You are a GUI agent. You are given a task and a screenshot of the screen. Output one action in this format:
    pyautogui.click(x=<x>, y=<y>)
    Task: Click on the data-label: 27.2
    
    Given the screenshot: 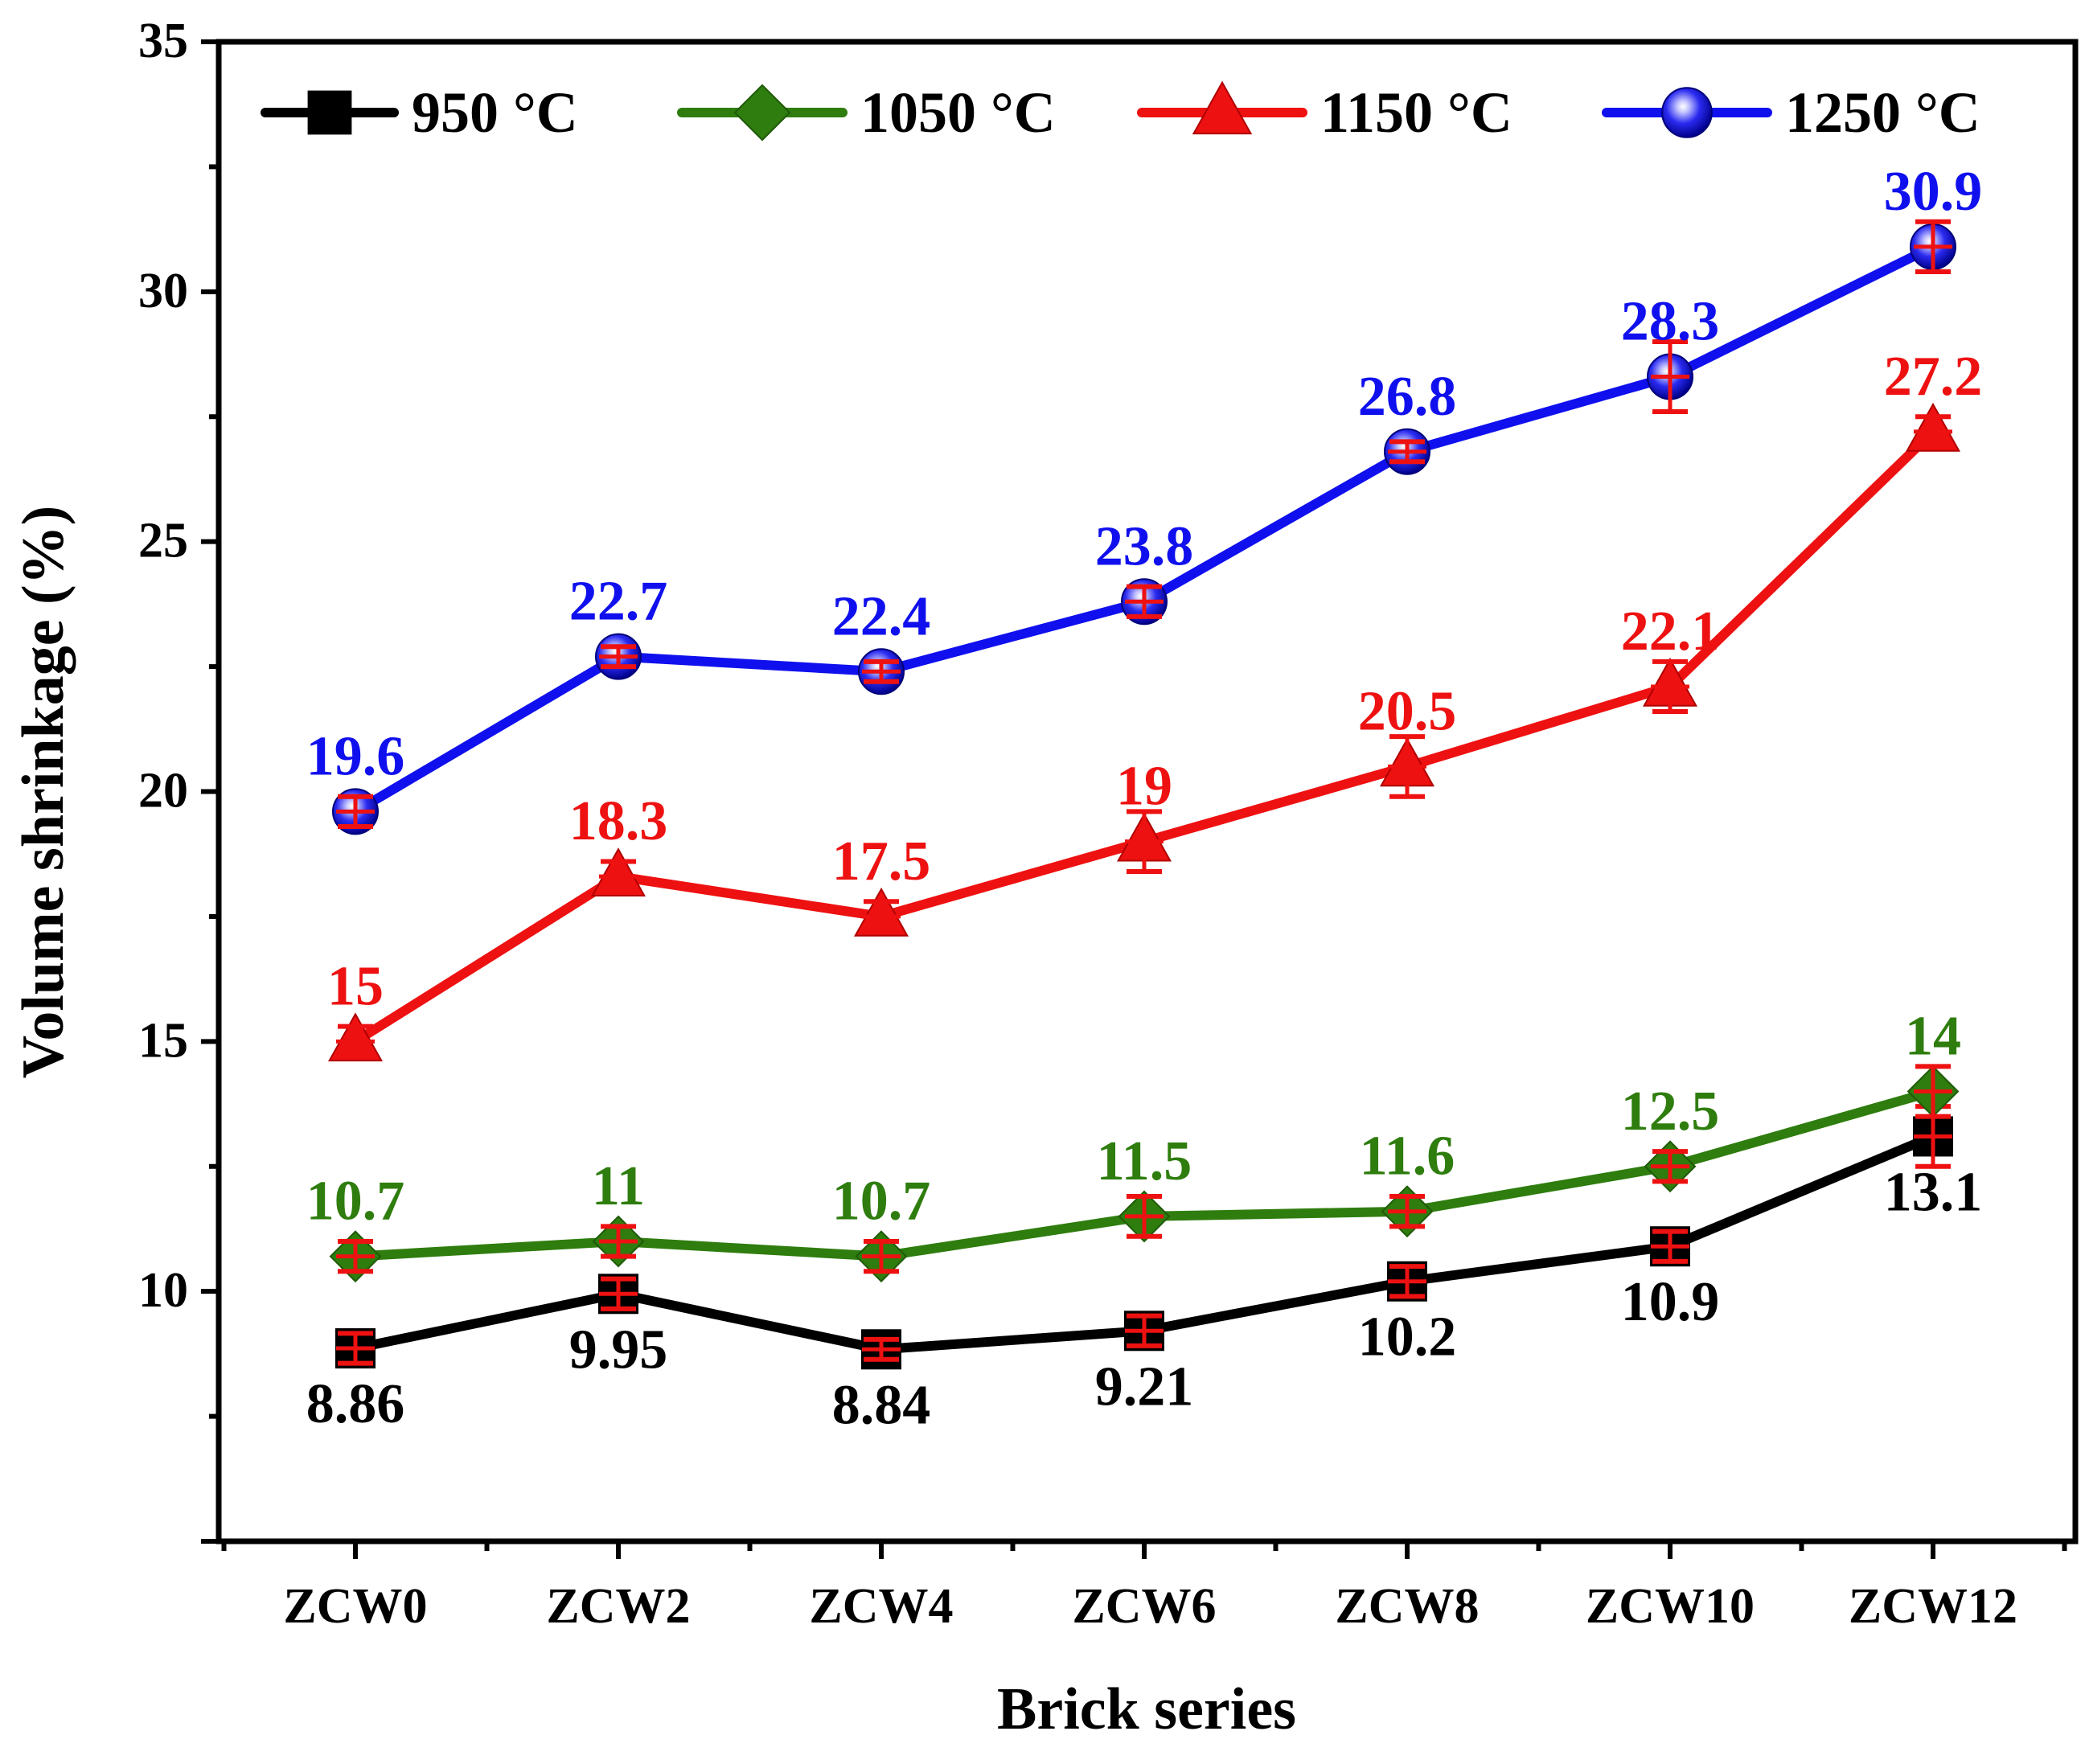 What is the action you would take?
    pyautogui.click(x=1933, y=377)
    